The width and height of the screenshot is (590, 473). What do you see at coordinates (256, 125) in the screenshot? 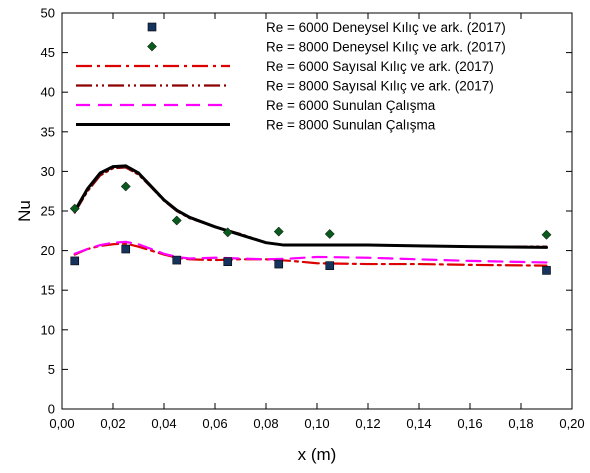
I see `legend-entry-5: Re = 8000 Sunulan Çalışma` at bounding box center [256, 125].